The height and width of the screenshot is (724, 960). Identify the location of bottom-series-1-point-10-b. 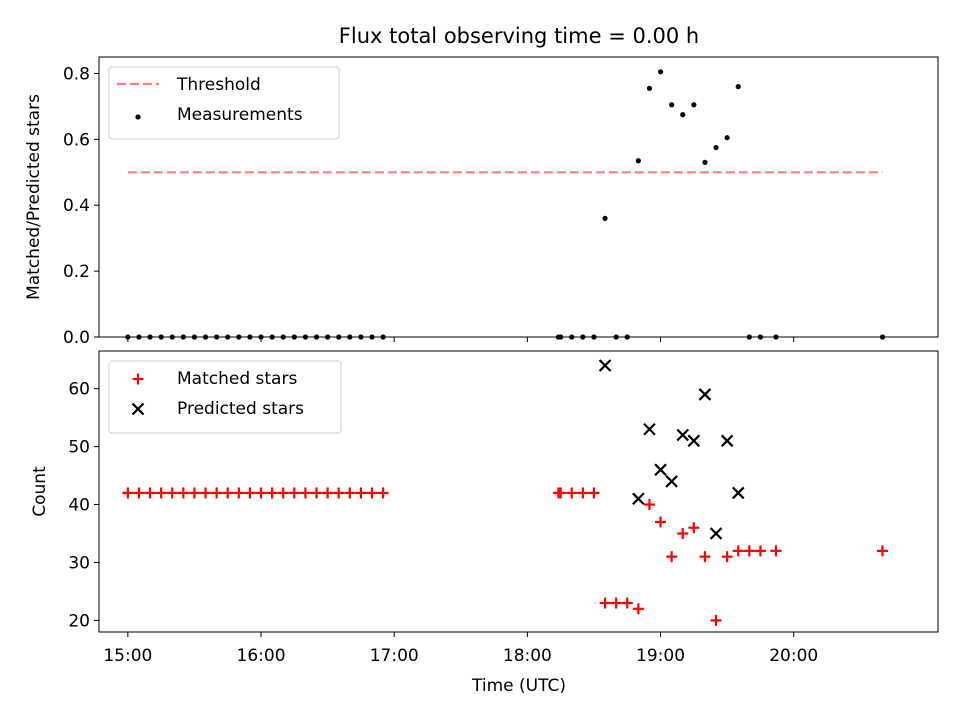
(738, 493).